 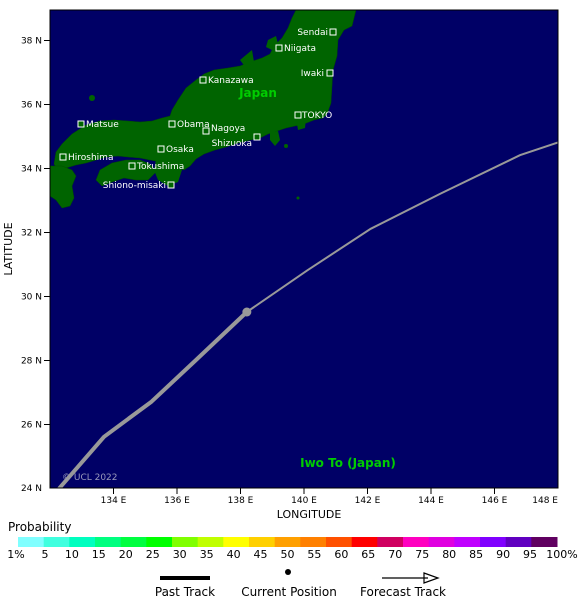 I want to click on city-marker-obama, so click(x=172, y=124).